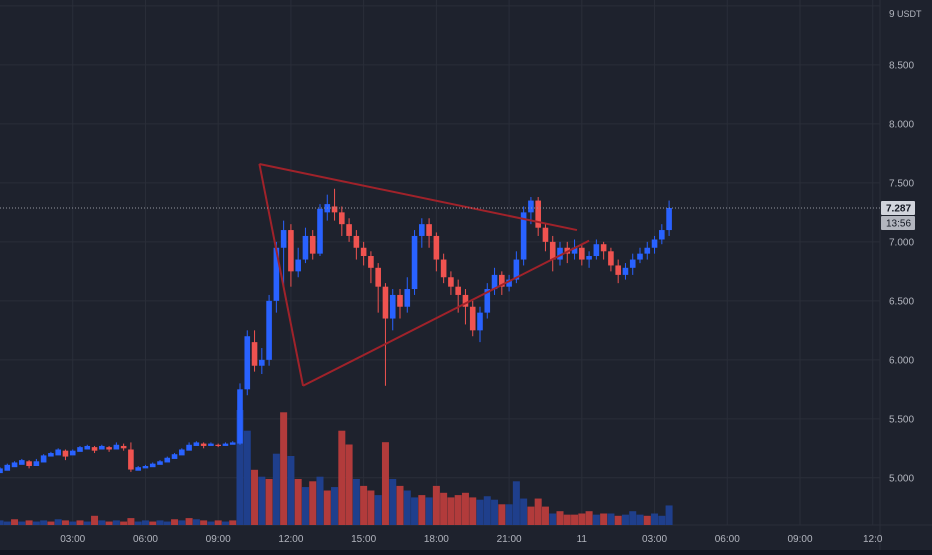 Image resolution: width=932 pixels, height=555 pixels. Describe the element at coordinates (281, 274) in the screenshot. I see `triangle-left-edge` at that location.